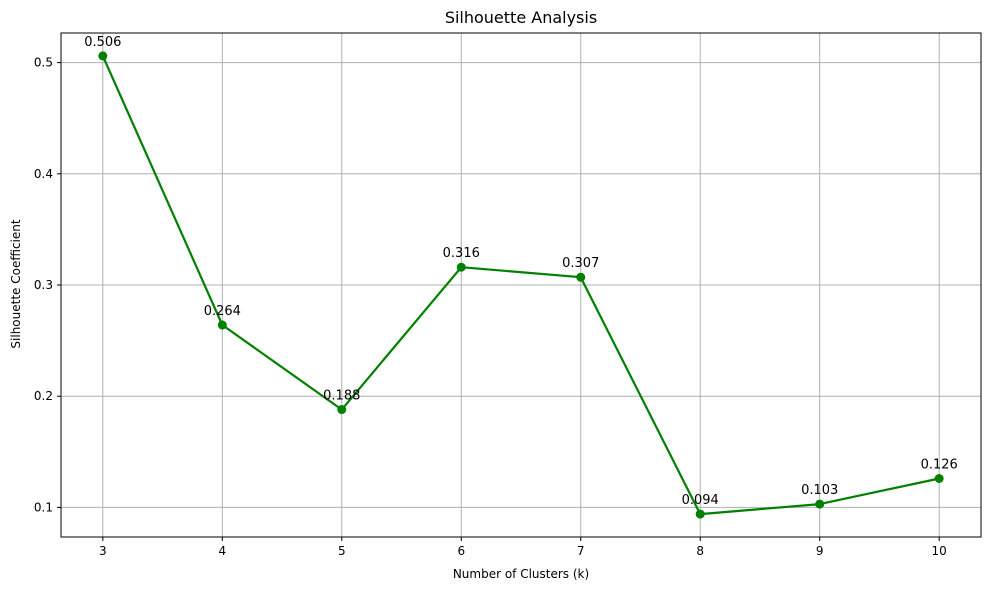  I want to click on x-tick-label: 5, so click(342, 551).